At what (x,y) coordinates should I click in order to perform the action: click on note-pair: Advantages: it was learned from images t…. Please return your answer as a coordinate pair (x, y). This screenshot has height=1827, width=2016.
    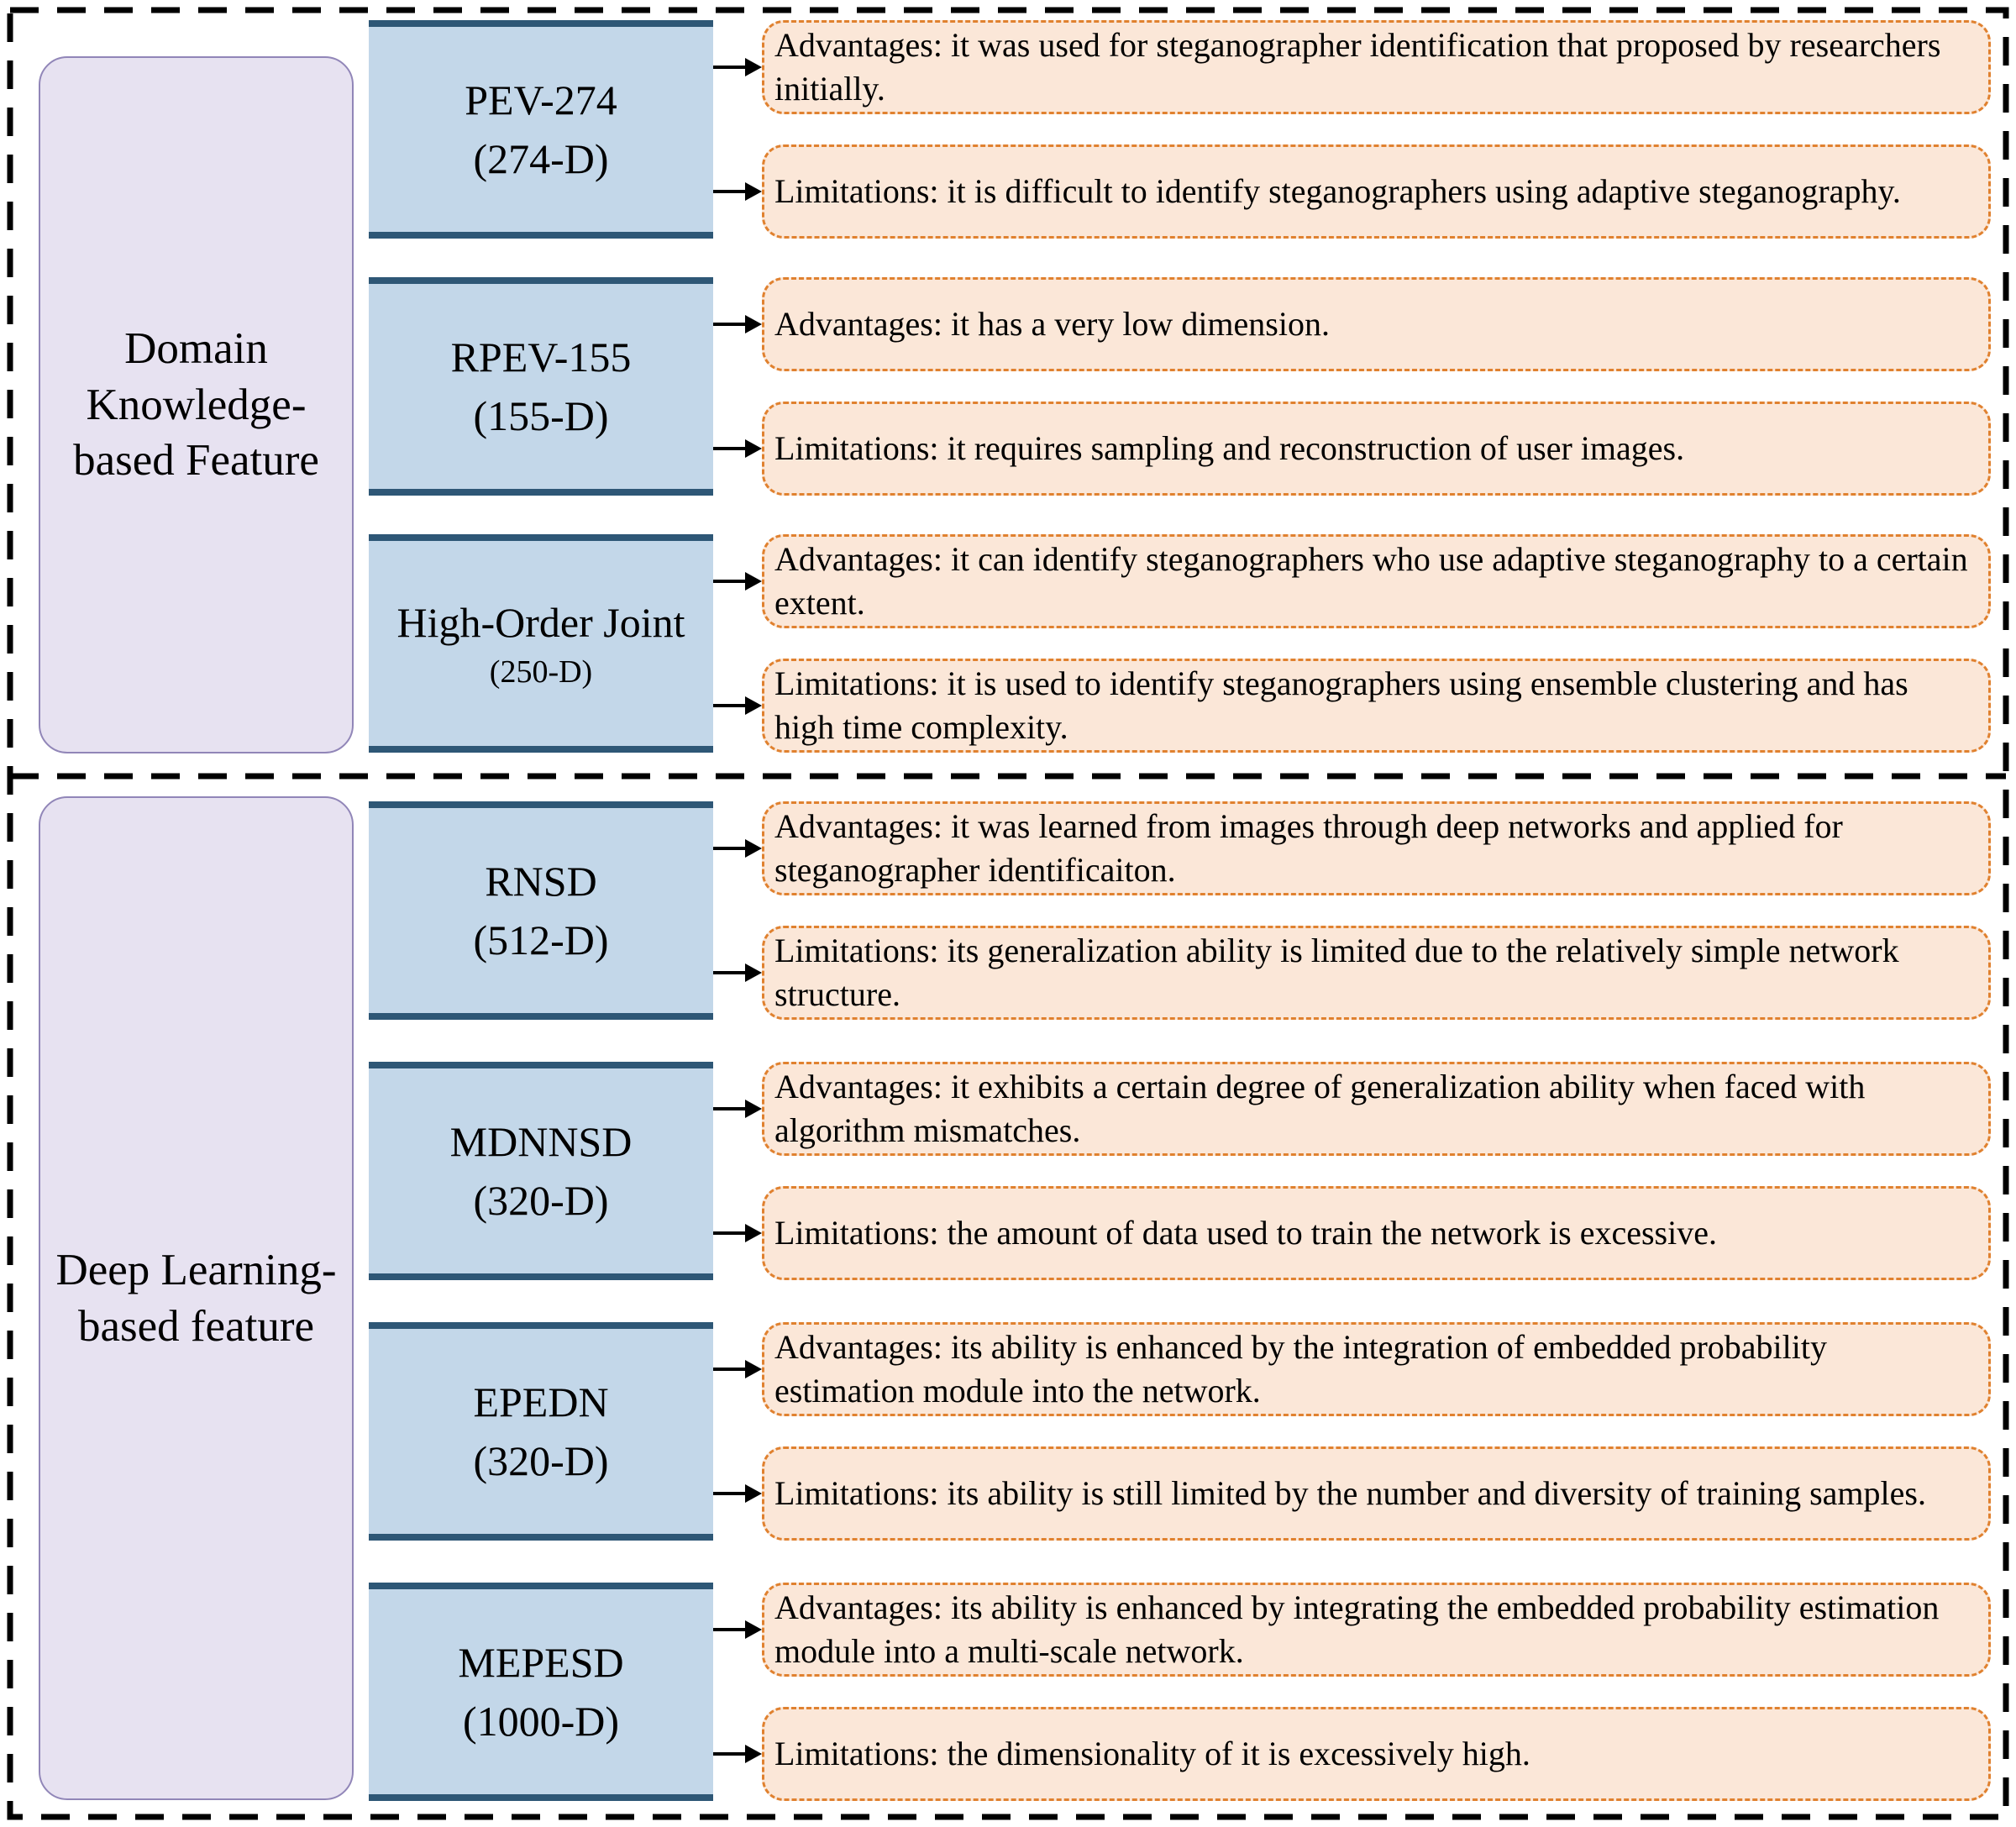
    Looking at the image, I should click on (1352, 910).